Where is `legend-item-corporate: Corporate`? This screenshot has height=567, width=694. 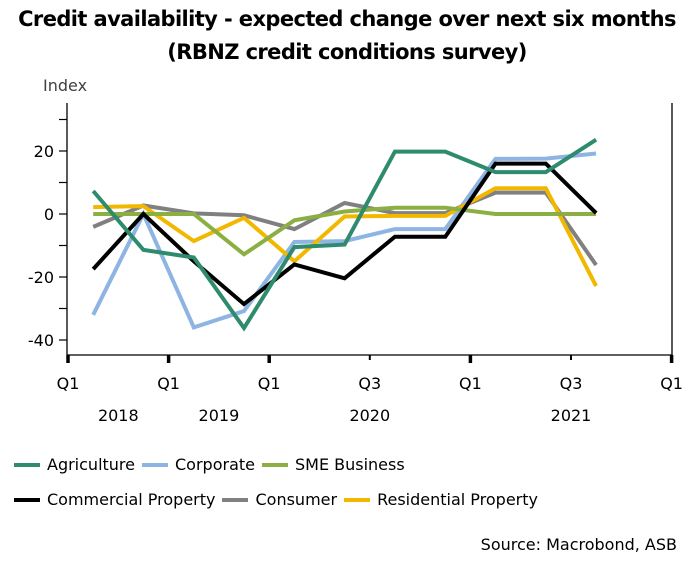
legend-item-corporate: Corporate is located at coordinates (198, 464).